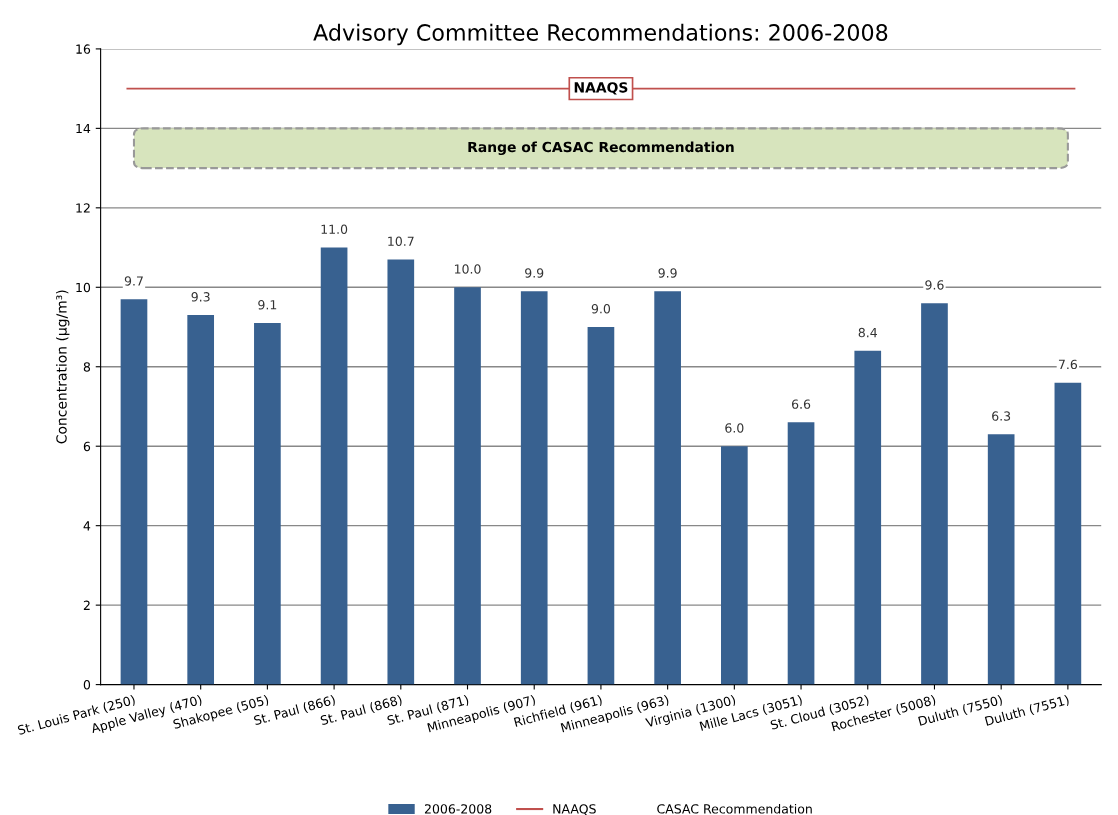 The image size is (1118, 815). I want to click on data-label: 10.0, so click(467, 269).